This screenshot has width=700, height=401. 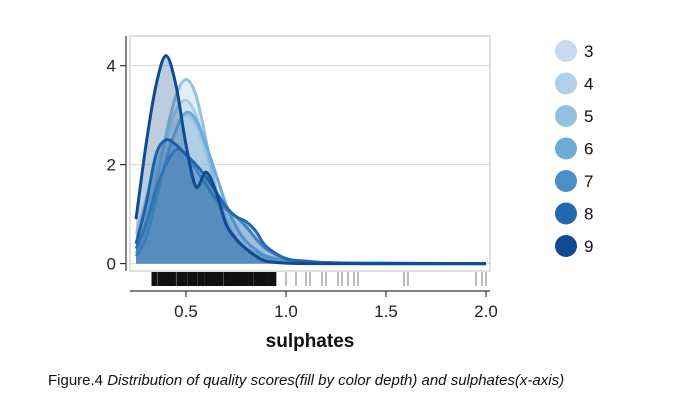 I want to click on x-axis: 0.5 1.0 1.5 2.0 sulphates, so click(x=314, y=321).